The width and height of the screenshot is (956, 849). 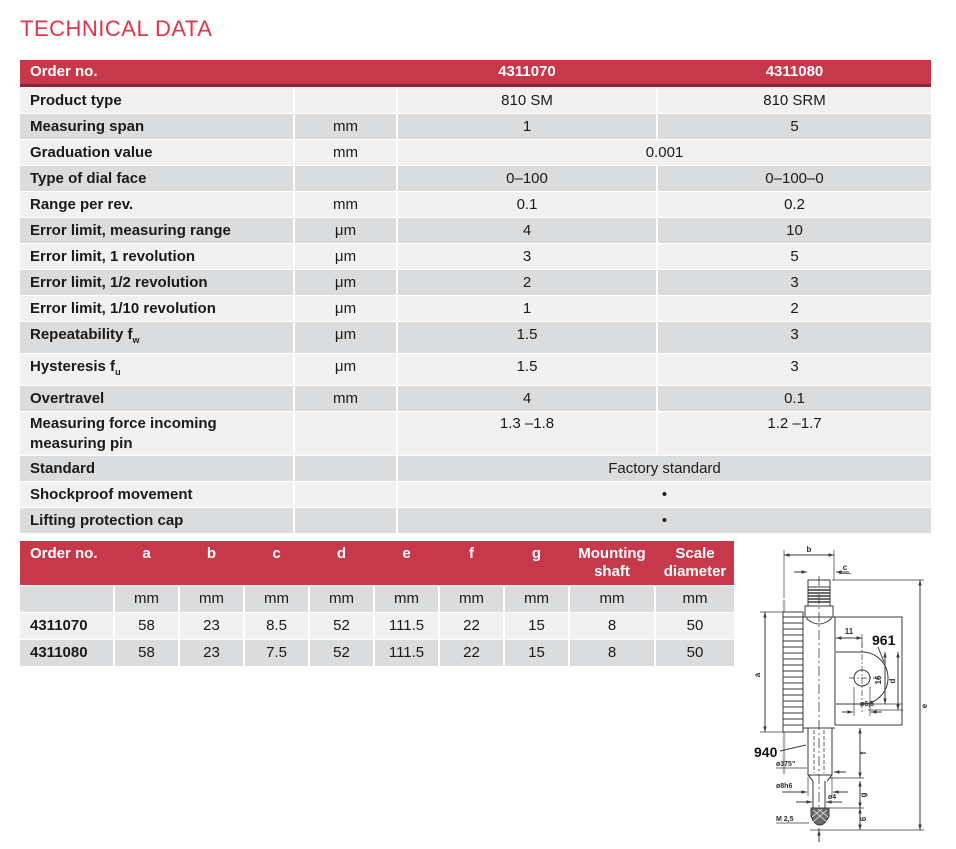 What do you see at coordinates (884, 640) in the screenshot?
I see `callout-961: 961` at bounding box center [884, 640].